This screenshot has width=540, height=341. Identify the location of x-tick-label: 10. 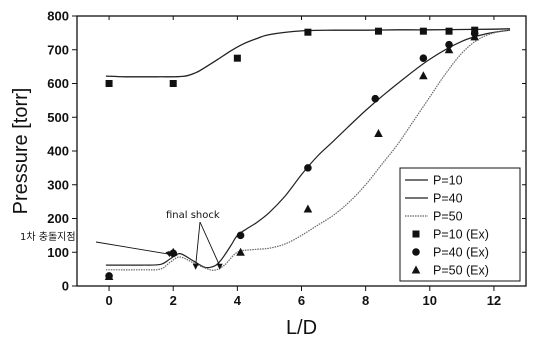
(430, 300).